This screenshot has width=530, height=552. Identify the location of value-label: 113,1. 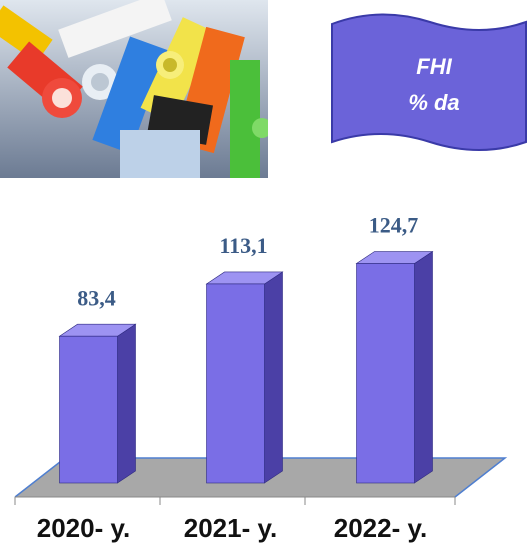
(243, 245).